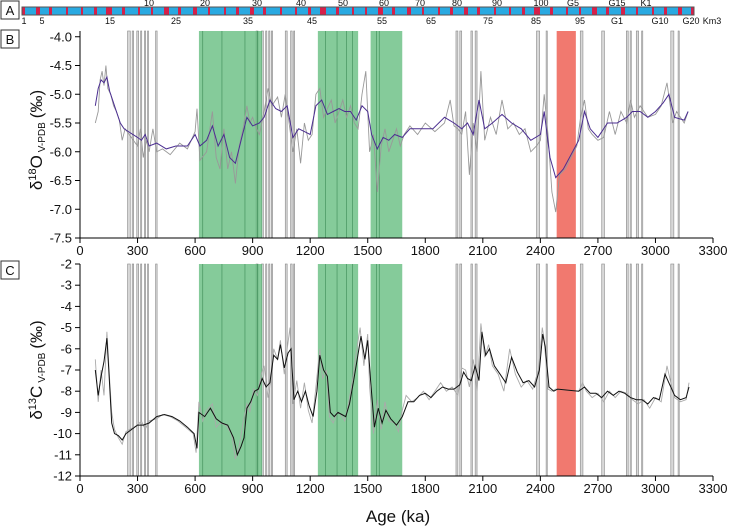 Image resolution: width=740 pixels, height=530 pixels. What do you see at coordinates (398, 516) in the screenshot?
I see `x-axis-title: Age (ka)` at bounding box center [398, 516].